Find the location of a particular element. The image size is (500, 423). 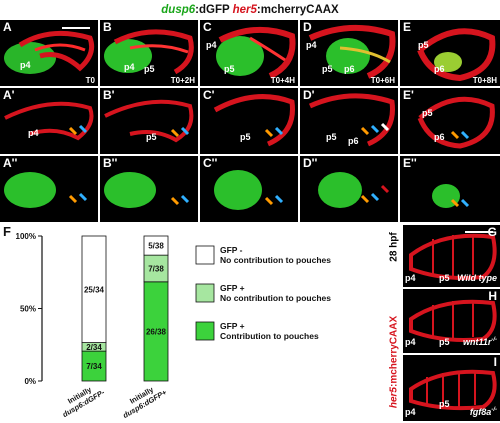

micrograph-c-double-prime is located at coordinates (249, 190).